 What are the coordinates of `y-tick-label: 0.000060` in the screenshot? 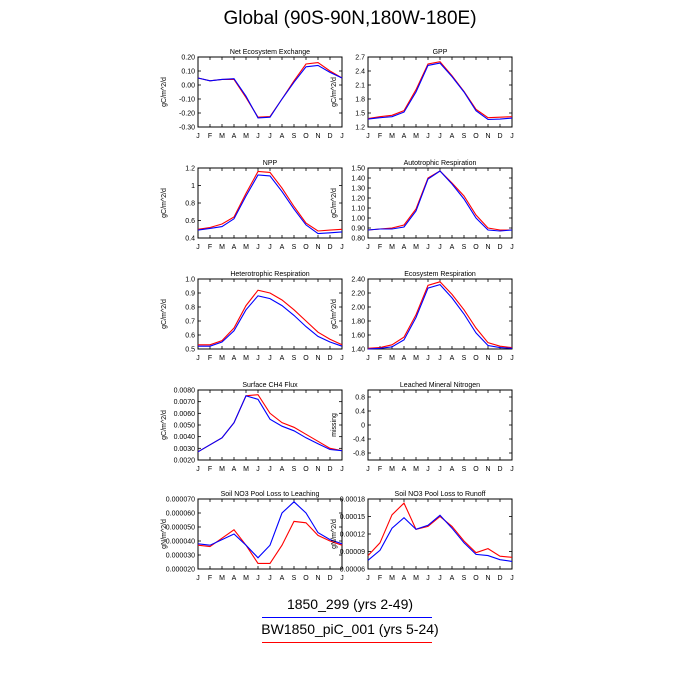 It's located at (180, 514).